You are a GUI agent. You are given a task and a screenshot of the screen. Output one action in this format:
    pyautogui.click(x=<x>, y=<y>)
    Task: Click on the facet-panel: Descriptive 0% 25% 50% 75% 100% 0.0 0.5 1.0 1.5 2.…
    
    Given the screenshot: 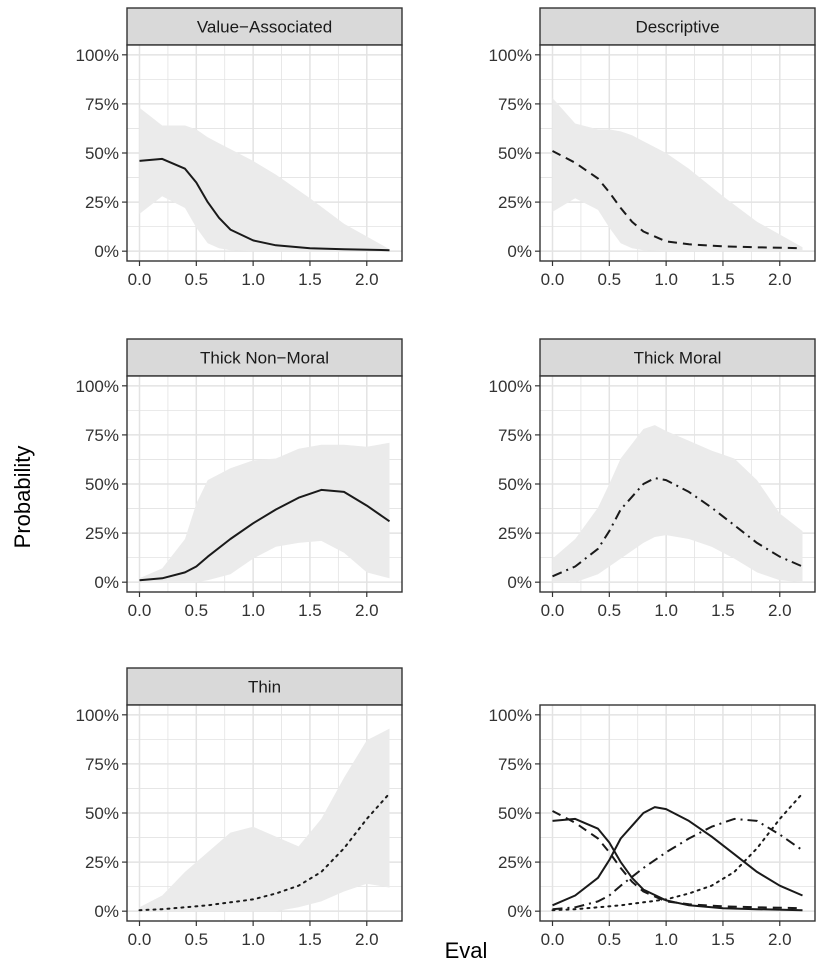 What is the action you would take?
    pyautogui.click(x=652, y=148)
    